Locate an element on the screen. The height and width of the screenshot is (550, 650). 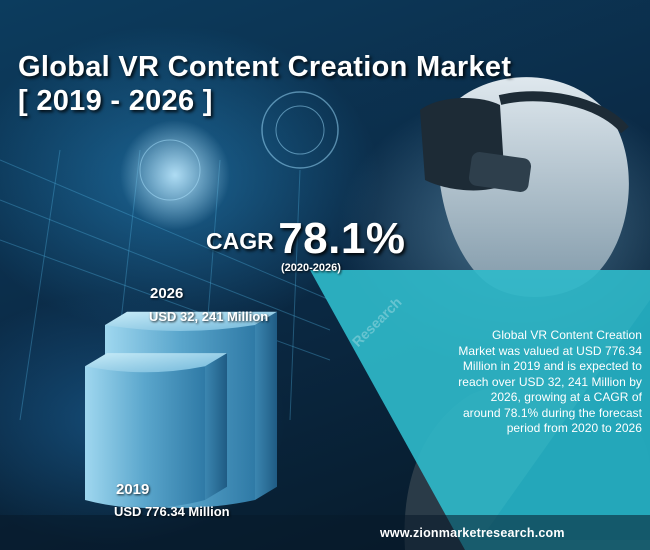
bar-2019 is located at coordinates (156, 430).